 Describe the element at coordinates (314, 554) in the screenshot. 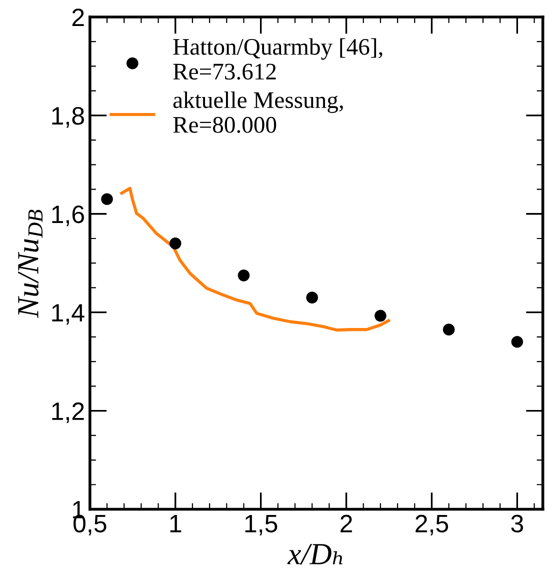

I see `x-axis-title: x/Dₕ` at that location.